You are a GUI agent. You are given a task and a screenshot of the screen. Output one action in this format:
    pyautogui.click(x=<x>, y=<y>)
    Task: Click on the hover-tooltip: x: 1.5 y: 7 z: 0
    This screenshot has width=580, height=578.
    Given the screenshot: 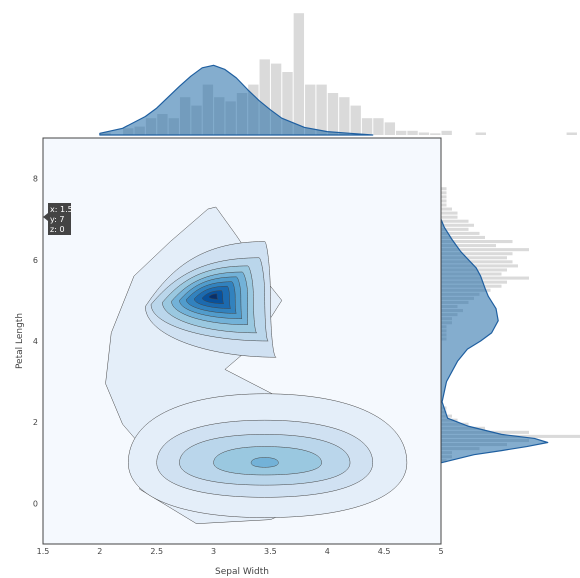 What is the action you would take?
    pyautogui.click(x=58, y=219)
    